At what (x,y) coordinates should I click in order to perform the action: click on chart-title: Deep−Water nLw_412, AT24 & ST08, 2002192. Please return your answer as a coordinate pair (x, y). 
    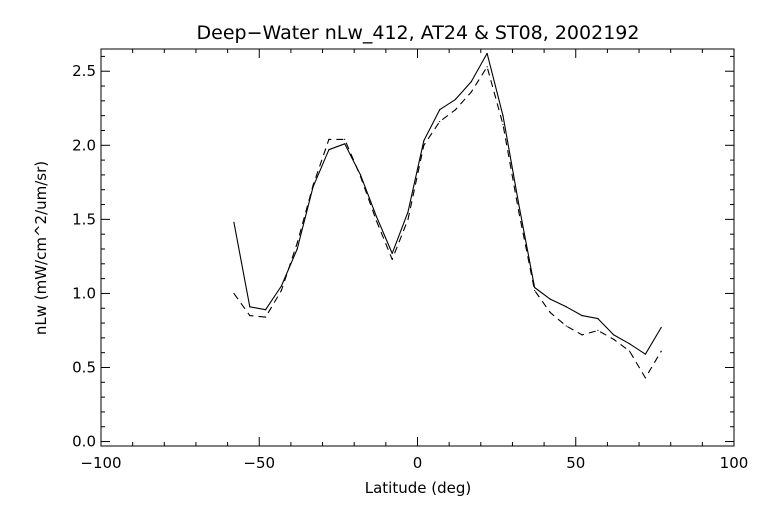
    Looking at the image, I should click on (418, 33).